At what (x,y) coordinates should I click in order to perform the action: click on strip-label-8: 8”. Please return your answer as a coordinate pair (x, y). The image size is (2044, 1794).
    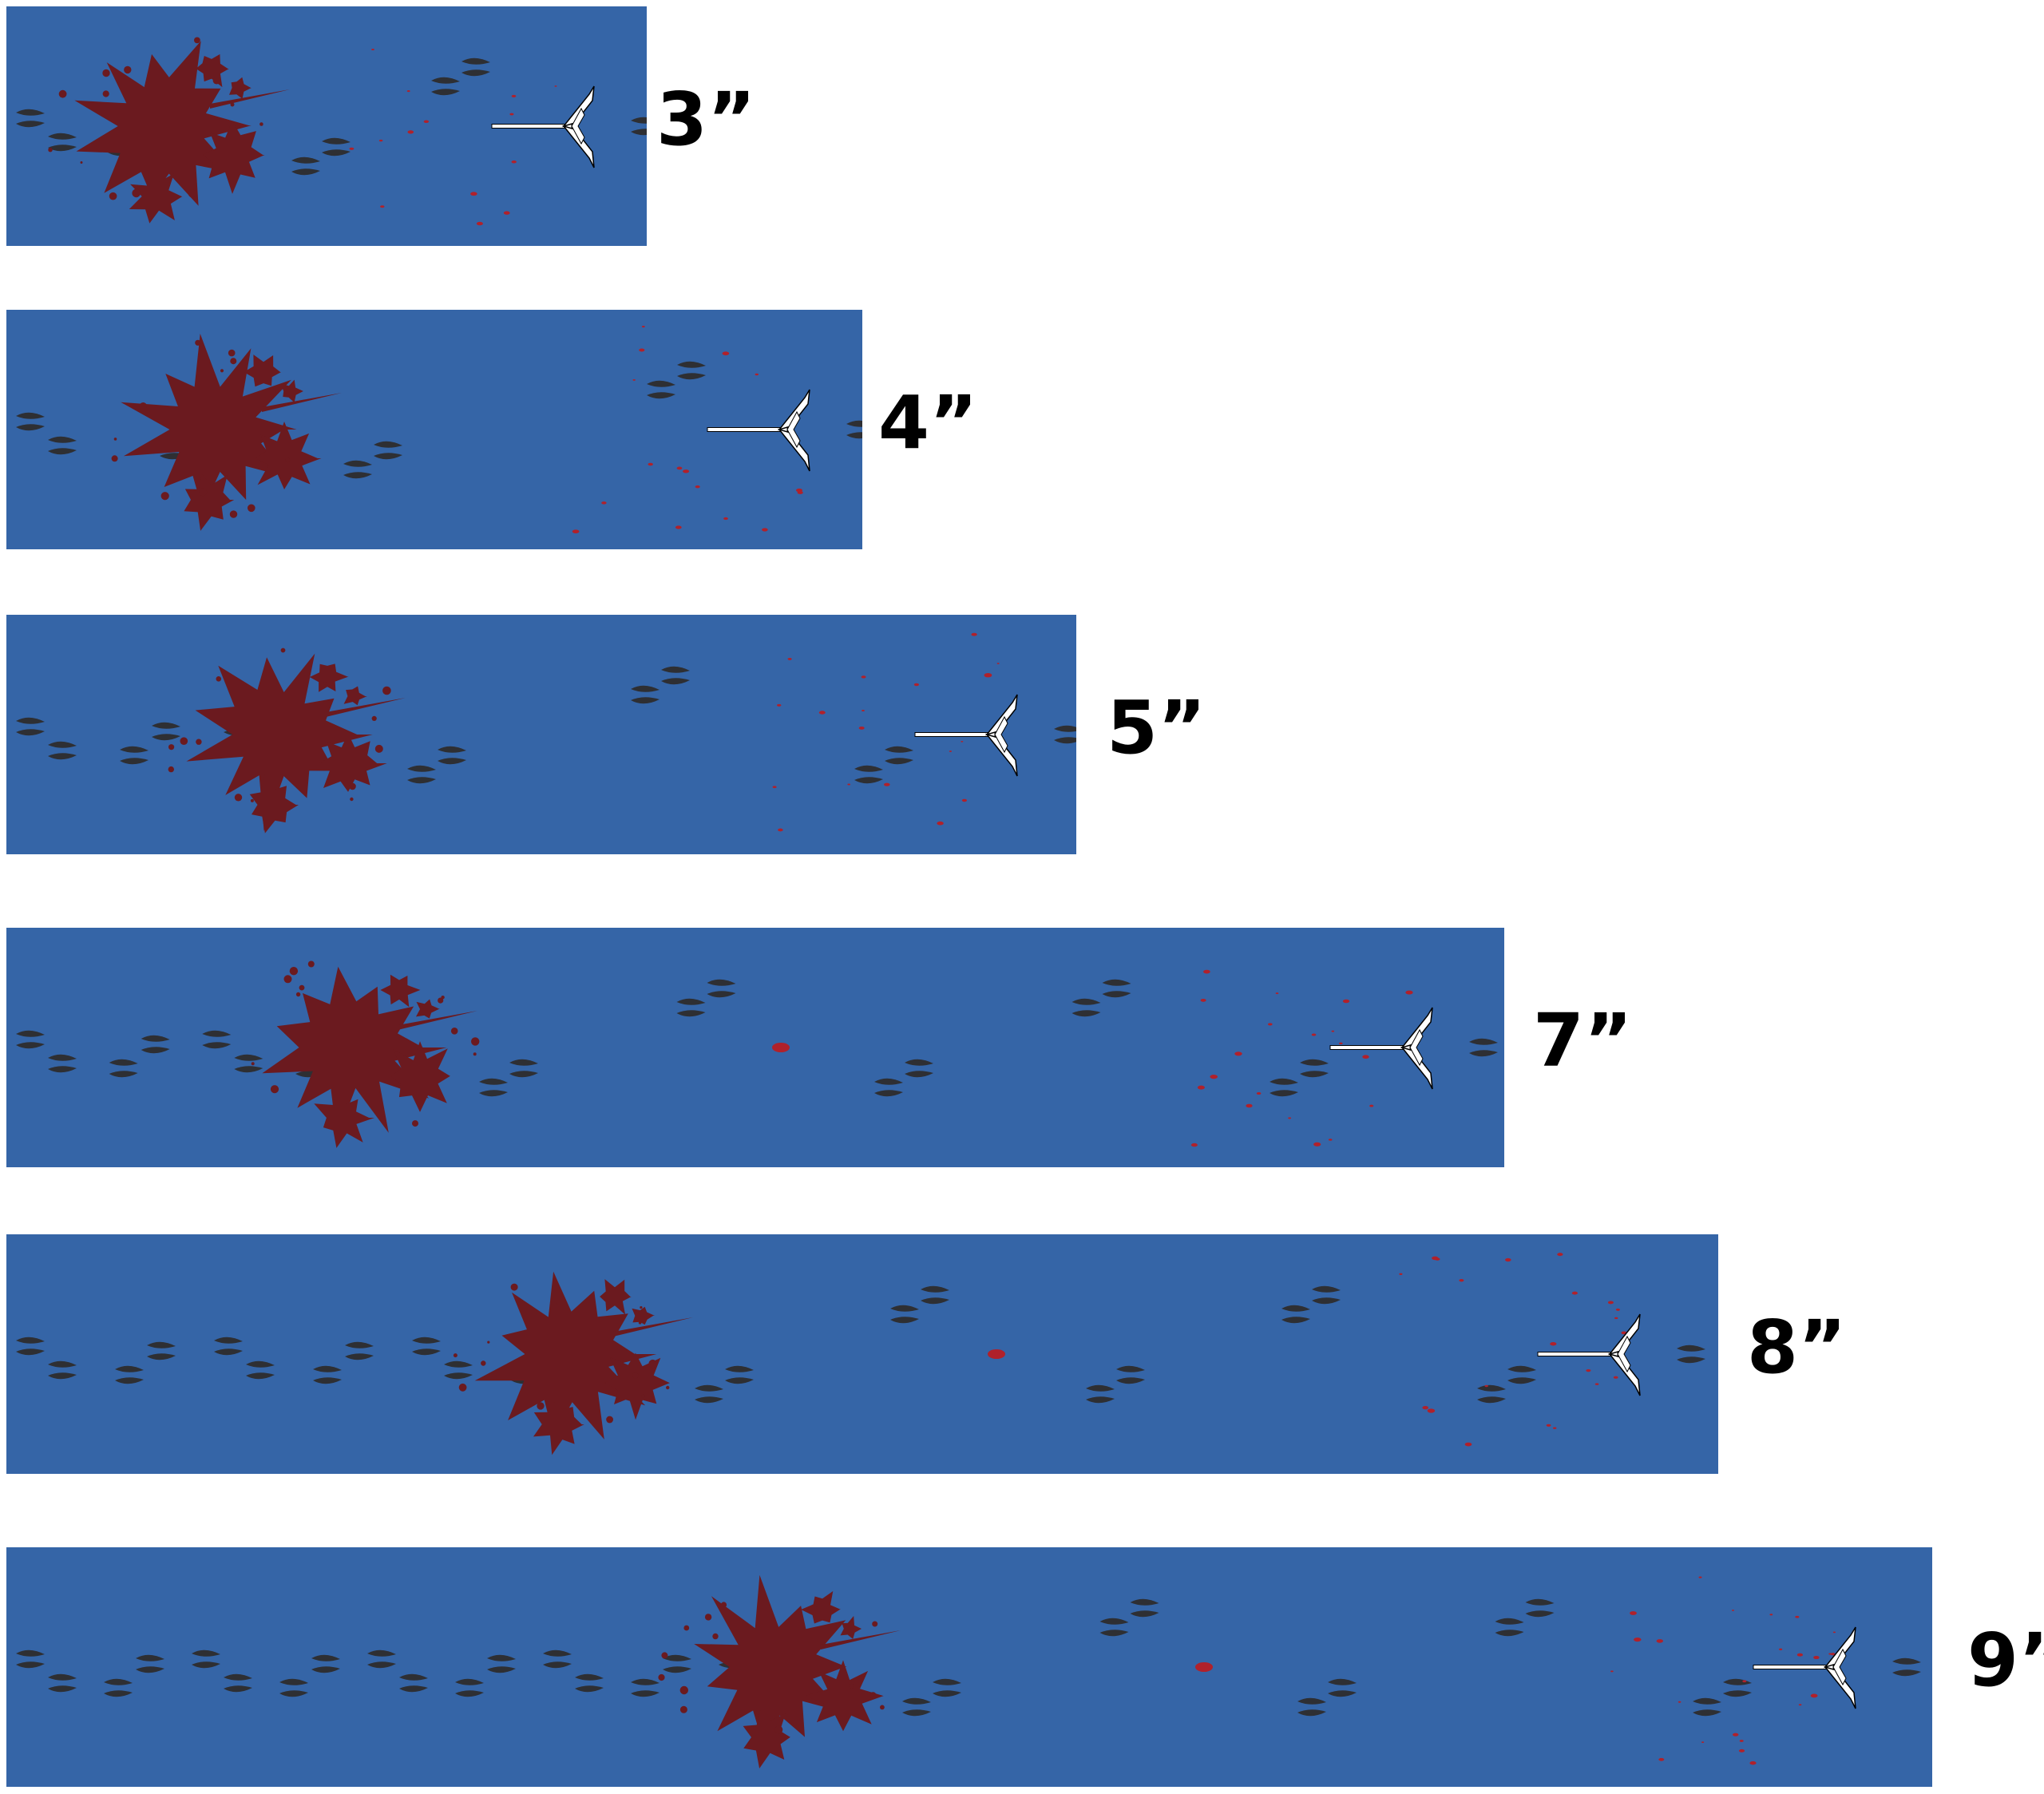
    Looking at the image, I should click on (1797, 1347).